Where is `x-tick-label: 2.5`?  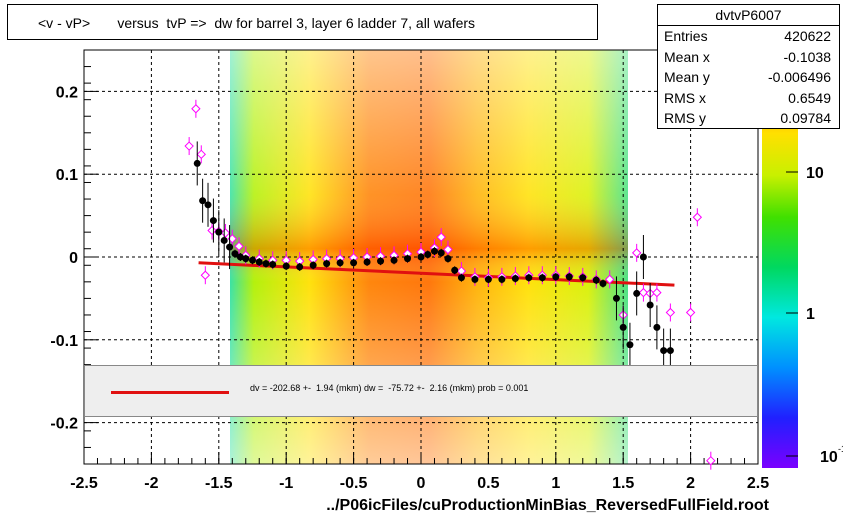 x-tick-label: 2.5 is located at coordinates (758, 483).